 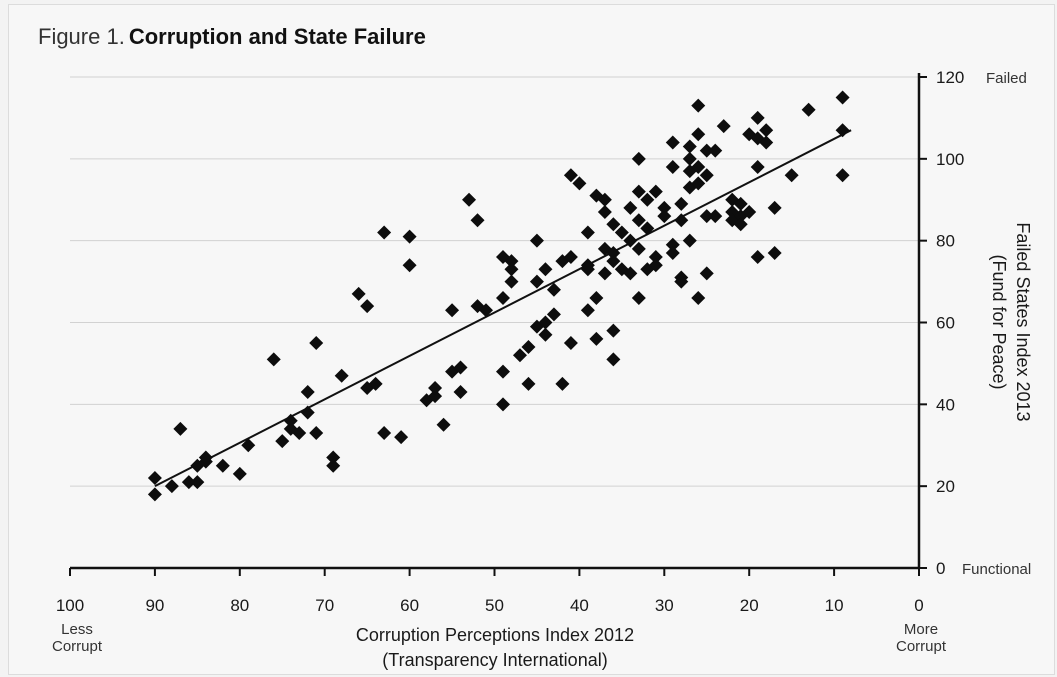 I want to click on y-tick-label: 0, so click(x=940, y=568).